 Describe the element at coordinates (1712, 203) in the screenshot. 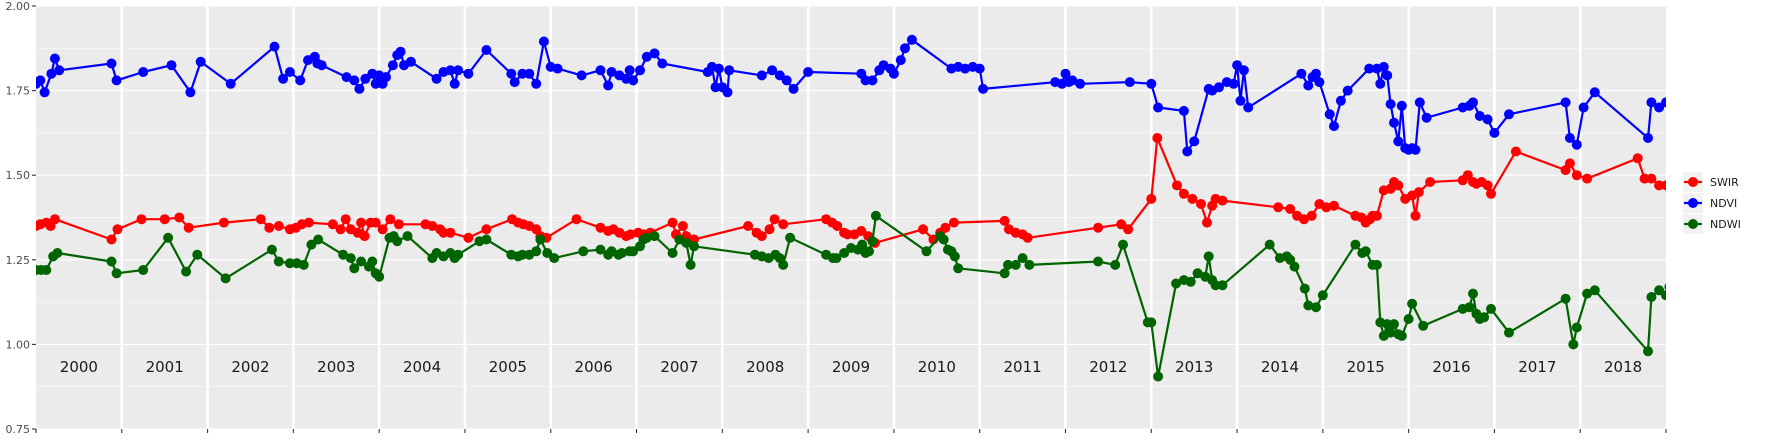

I see `legend: SWIR NDVI NDWI` at that location.